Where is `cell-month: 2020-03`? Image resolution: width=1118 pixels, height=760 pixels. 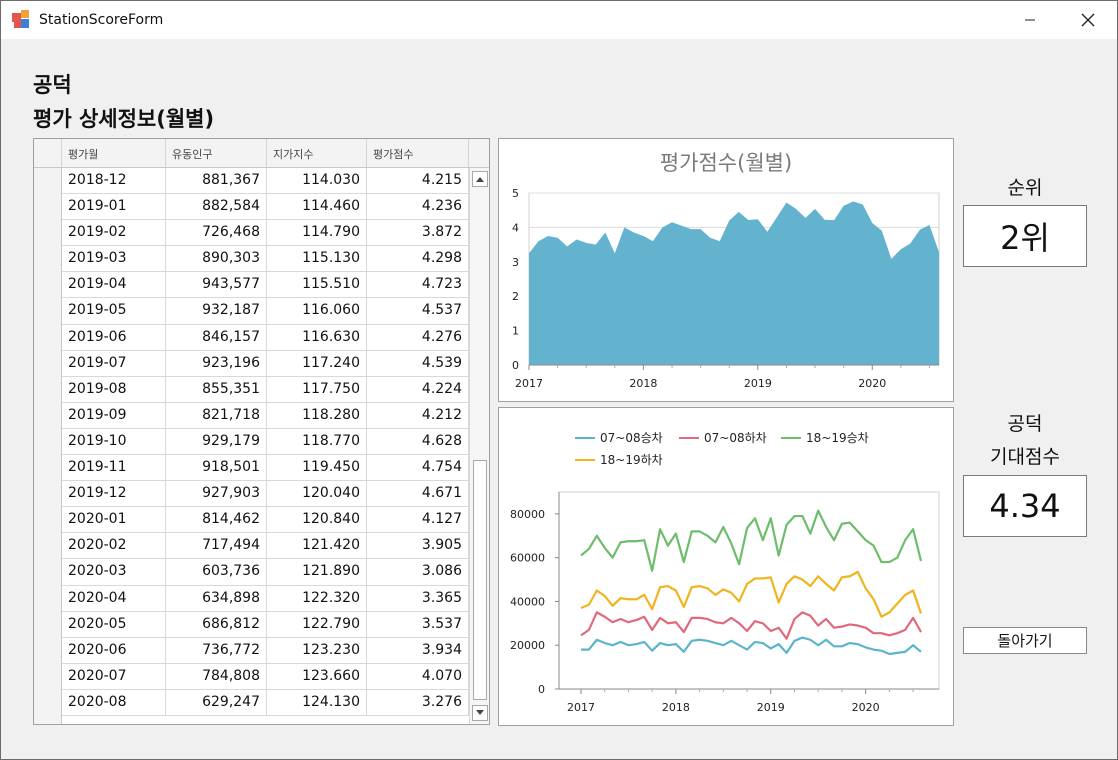
cell-month: 2020-03 is located at coordinates (114, 572).